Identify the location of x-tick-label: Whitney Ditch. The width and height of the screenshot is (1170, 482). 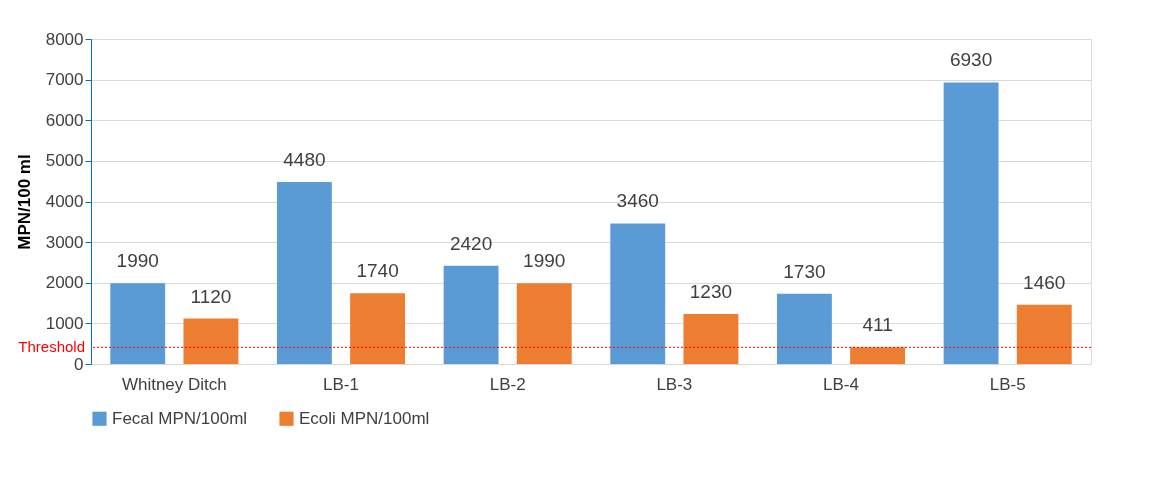
(174, 384).